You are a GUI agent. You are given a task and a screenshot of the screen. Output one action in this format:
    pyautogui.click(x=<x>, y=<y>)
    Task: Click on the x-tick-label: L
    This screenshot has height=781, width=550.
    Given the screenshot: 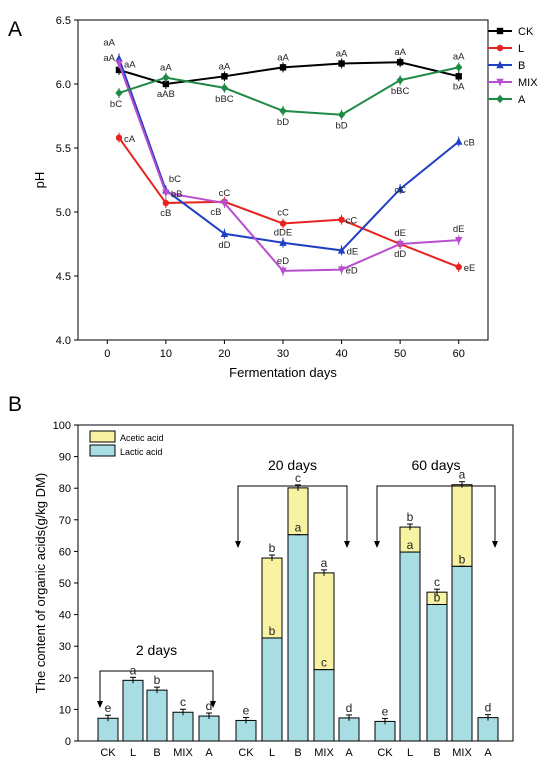 What is the action you would take?
    pyautogui.click(x=410, y=753)
    